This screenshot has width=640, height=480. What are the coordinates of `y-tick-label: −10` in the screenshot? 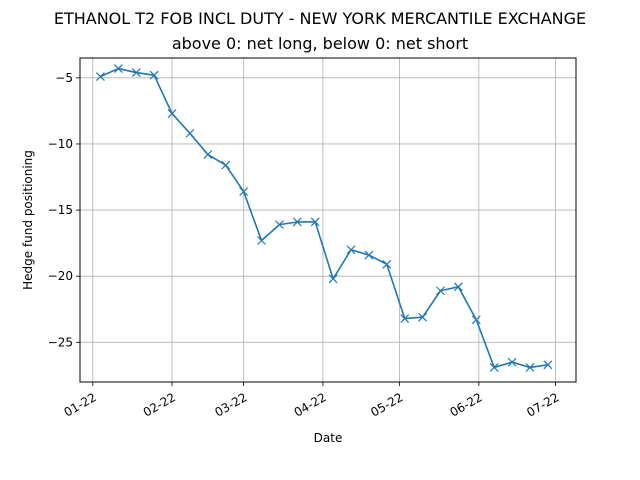 It's located at (60, 144).